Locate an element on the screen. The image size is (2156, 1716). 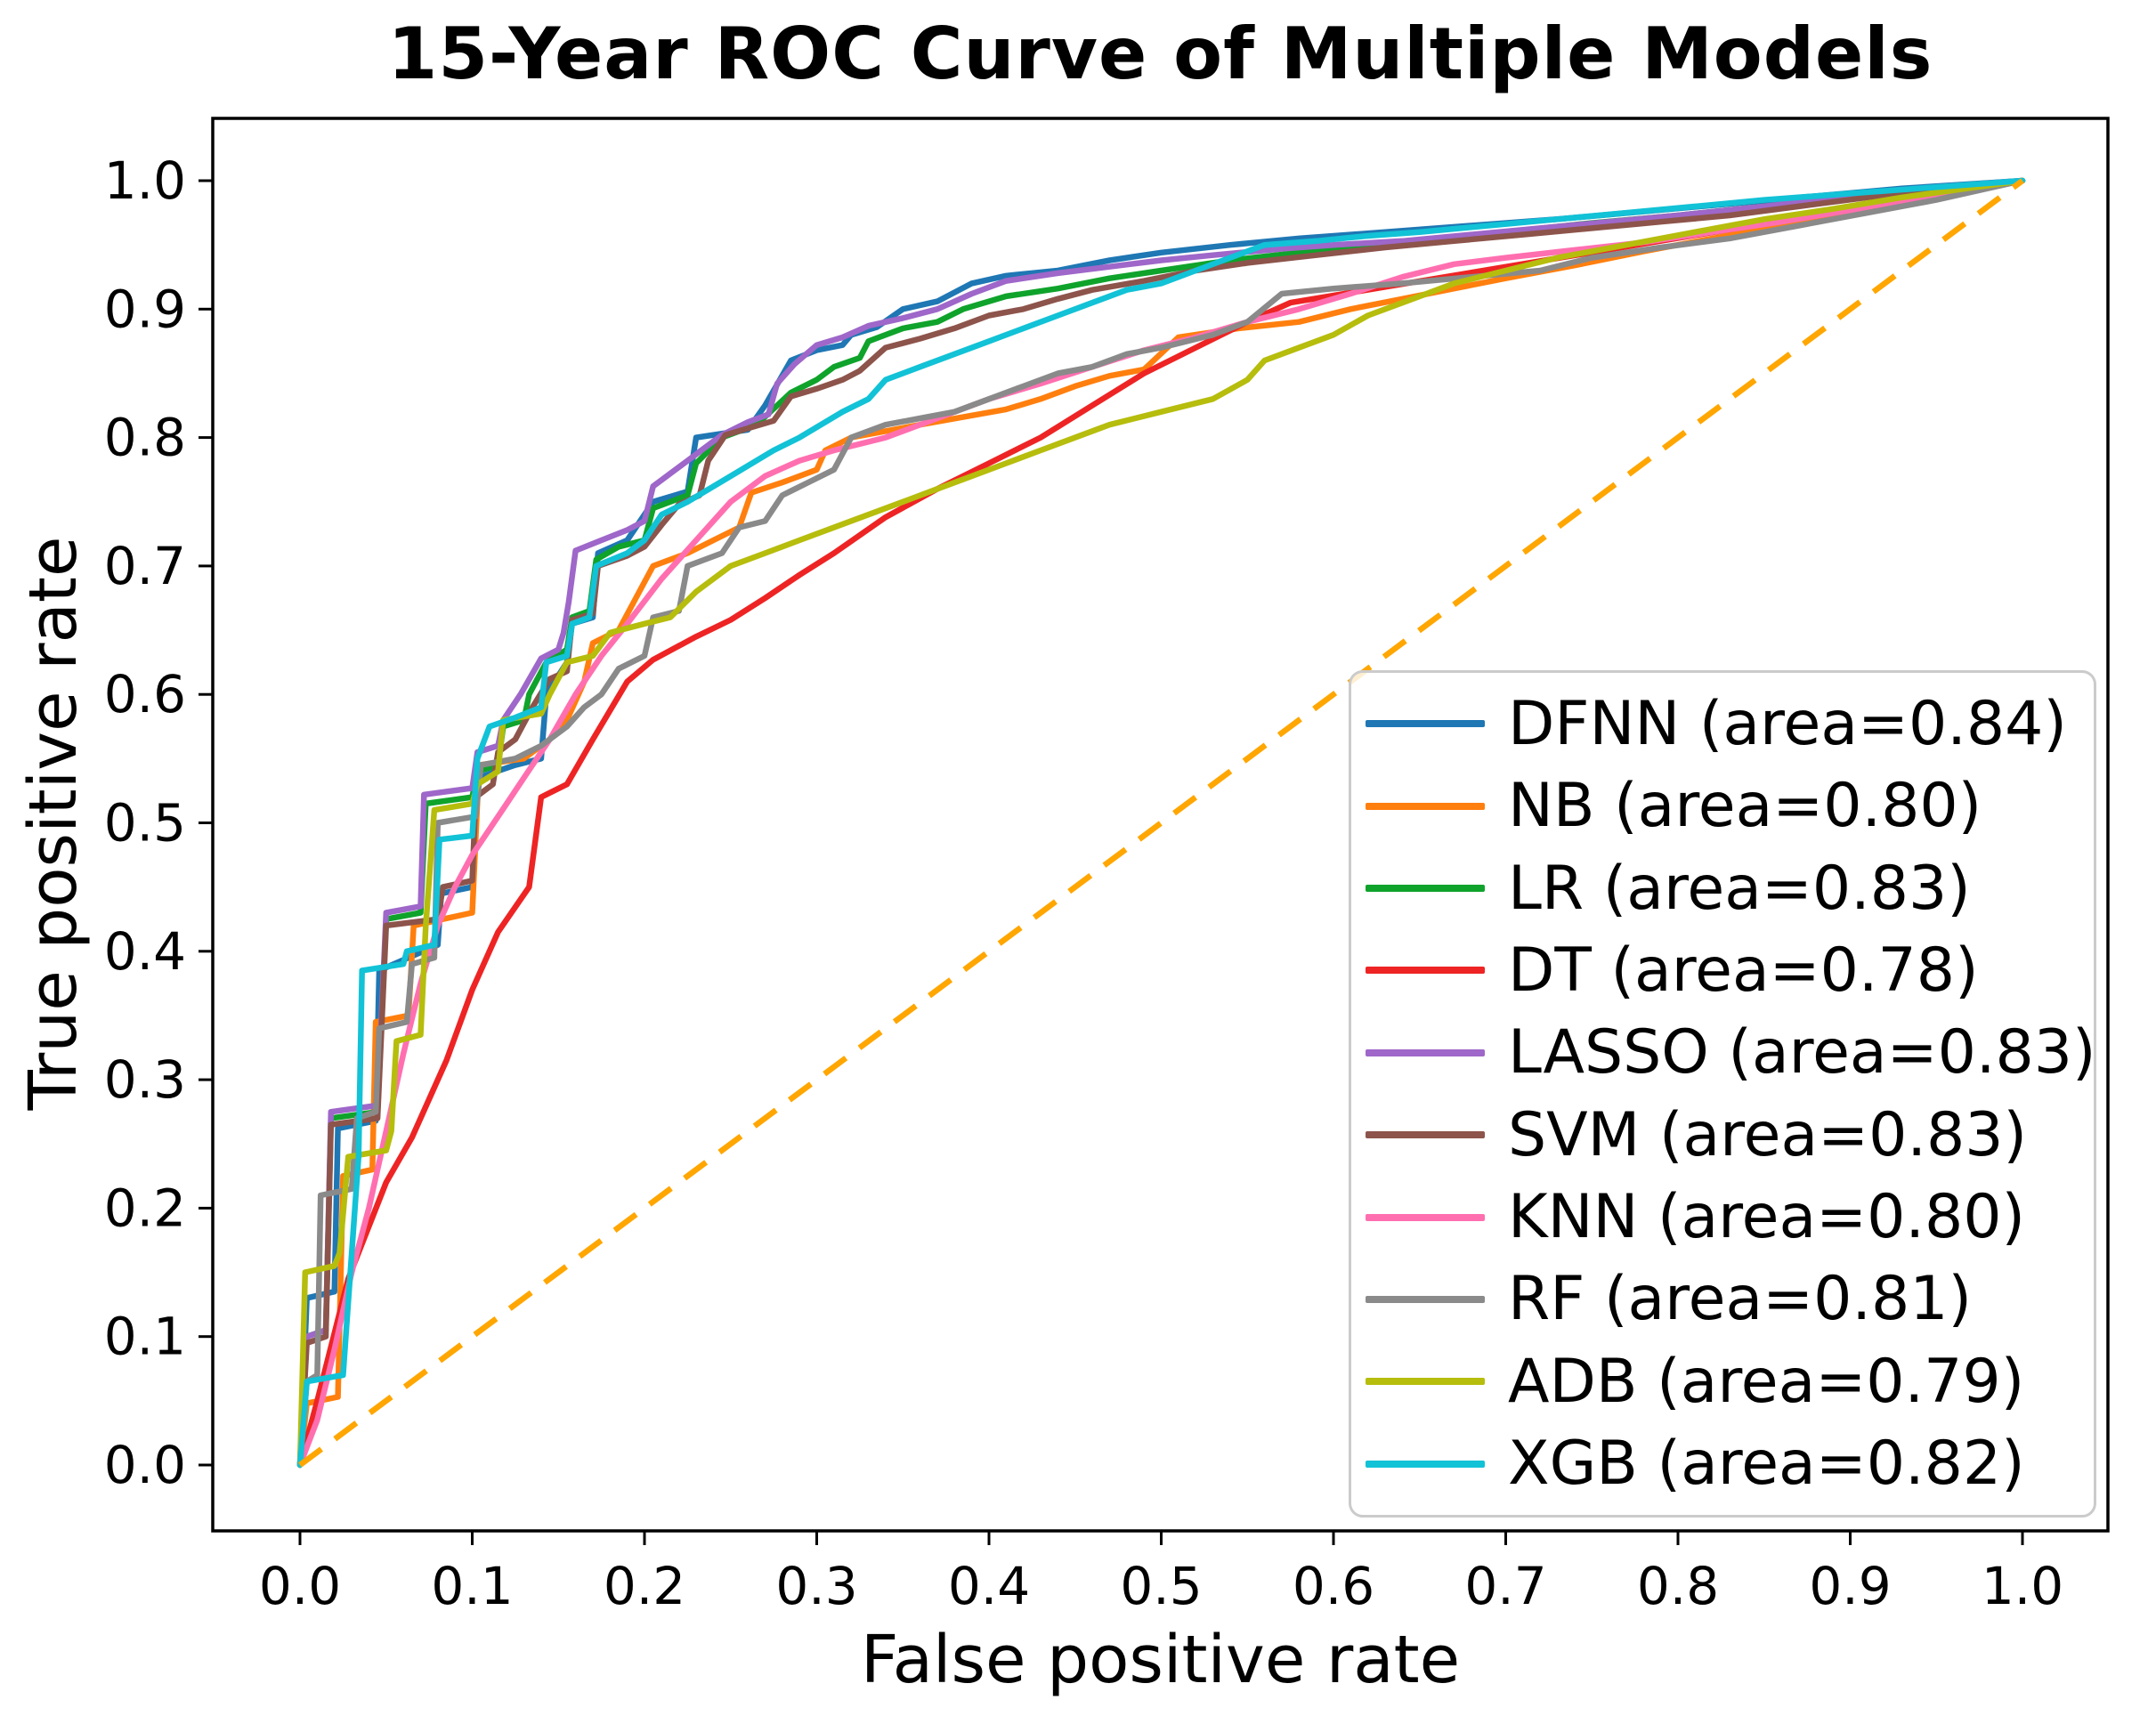
legend-swatch-xgb is located at coordinates (1425, 1464).